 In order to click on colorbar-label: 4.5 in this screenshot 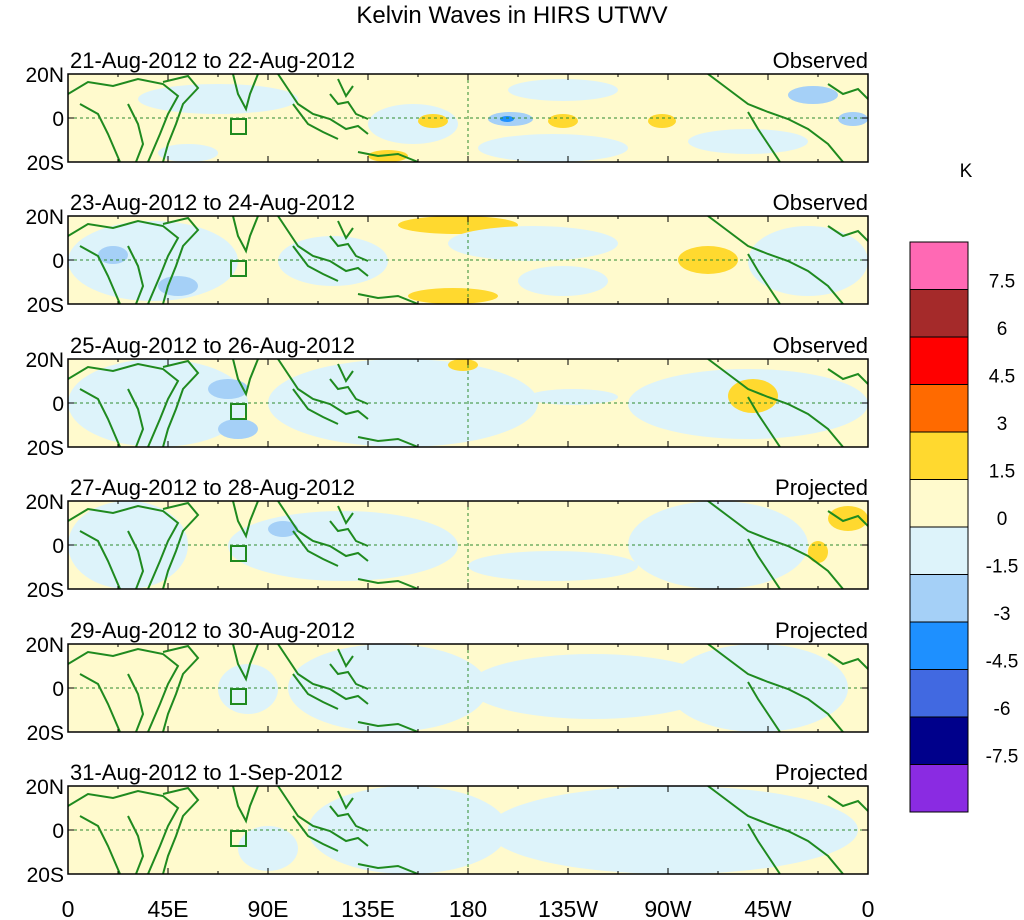, I will do `click(1002, 377)`.